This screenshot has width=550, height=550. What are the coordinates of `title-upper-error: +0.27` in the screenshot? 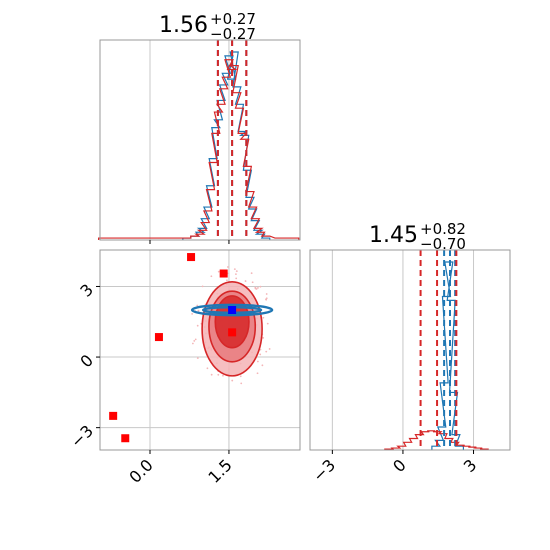 It's located at (233, 19).